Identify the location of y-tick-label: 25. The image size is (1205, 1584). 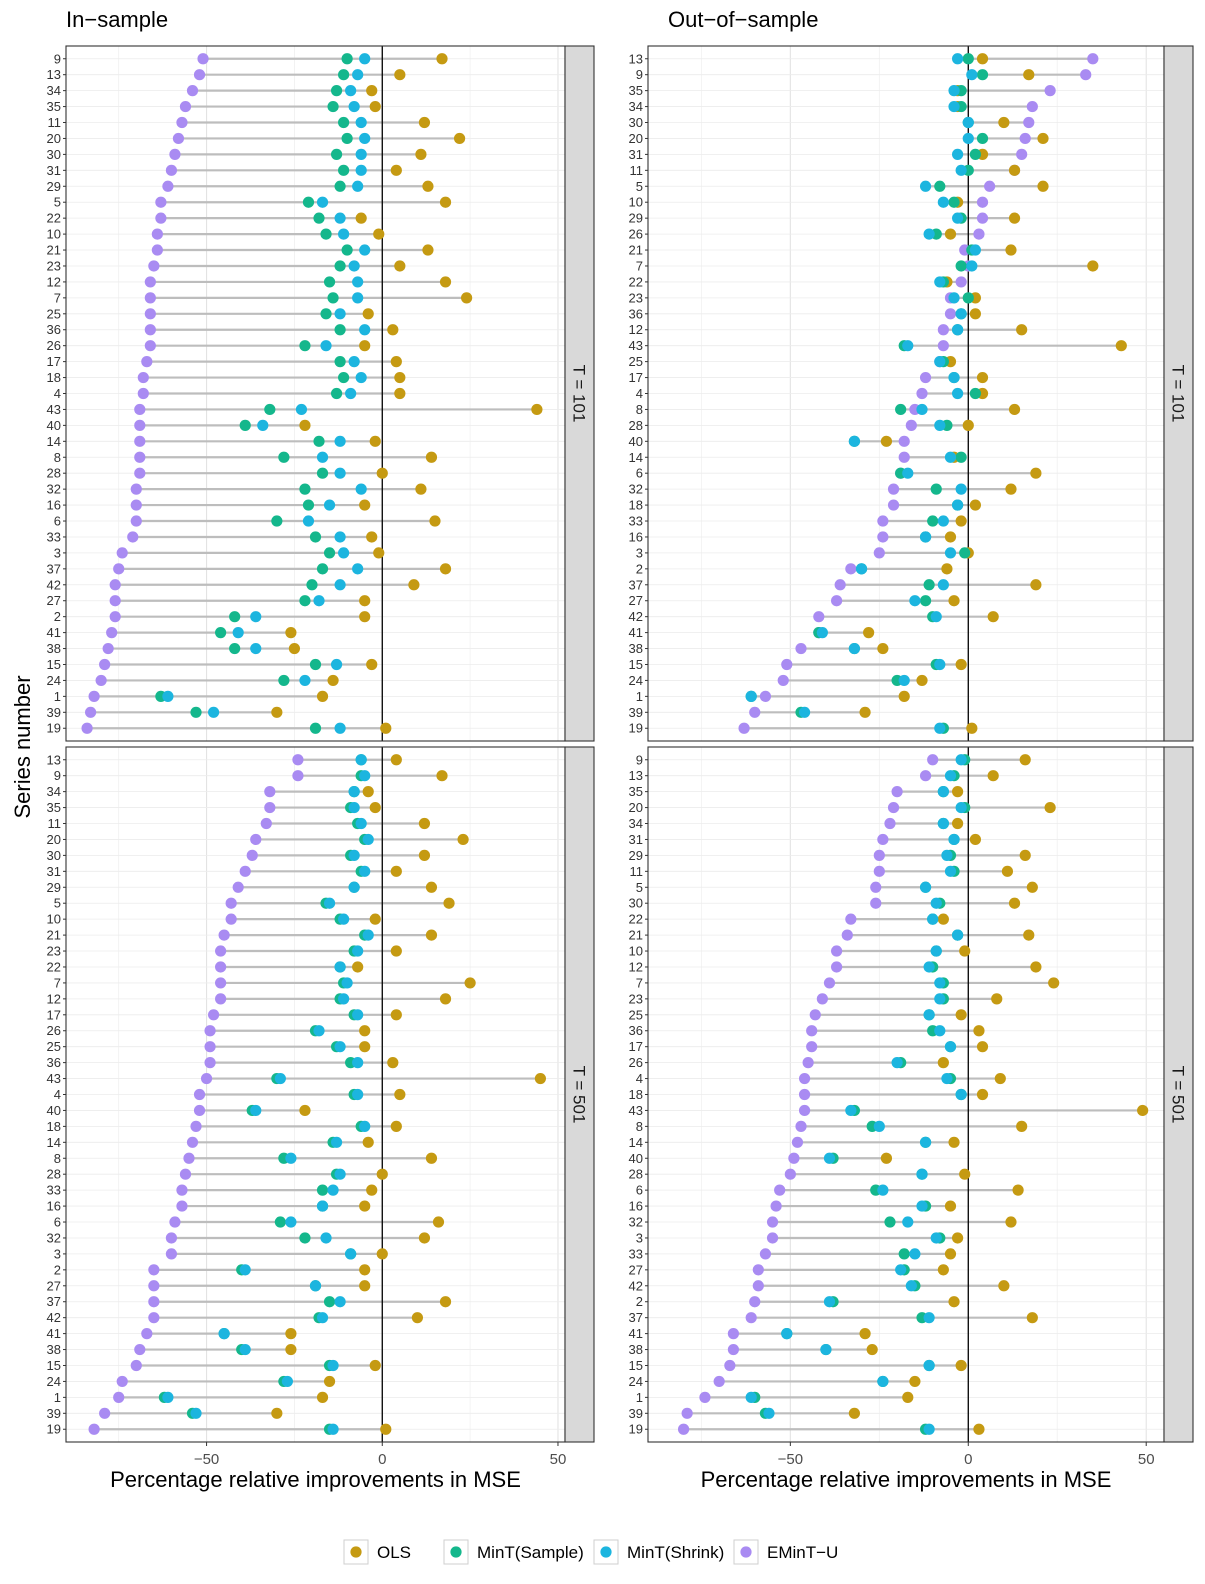
(636, 1014).